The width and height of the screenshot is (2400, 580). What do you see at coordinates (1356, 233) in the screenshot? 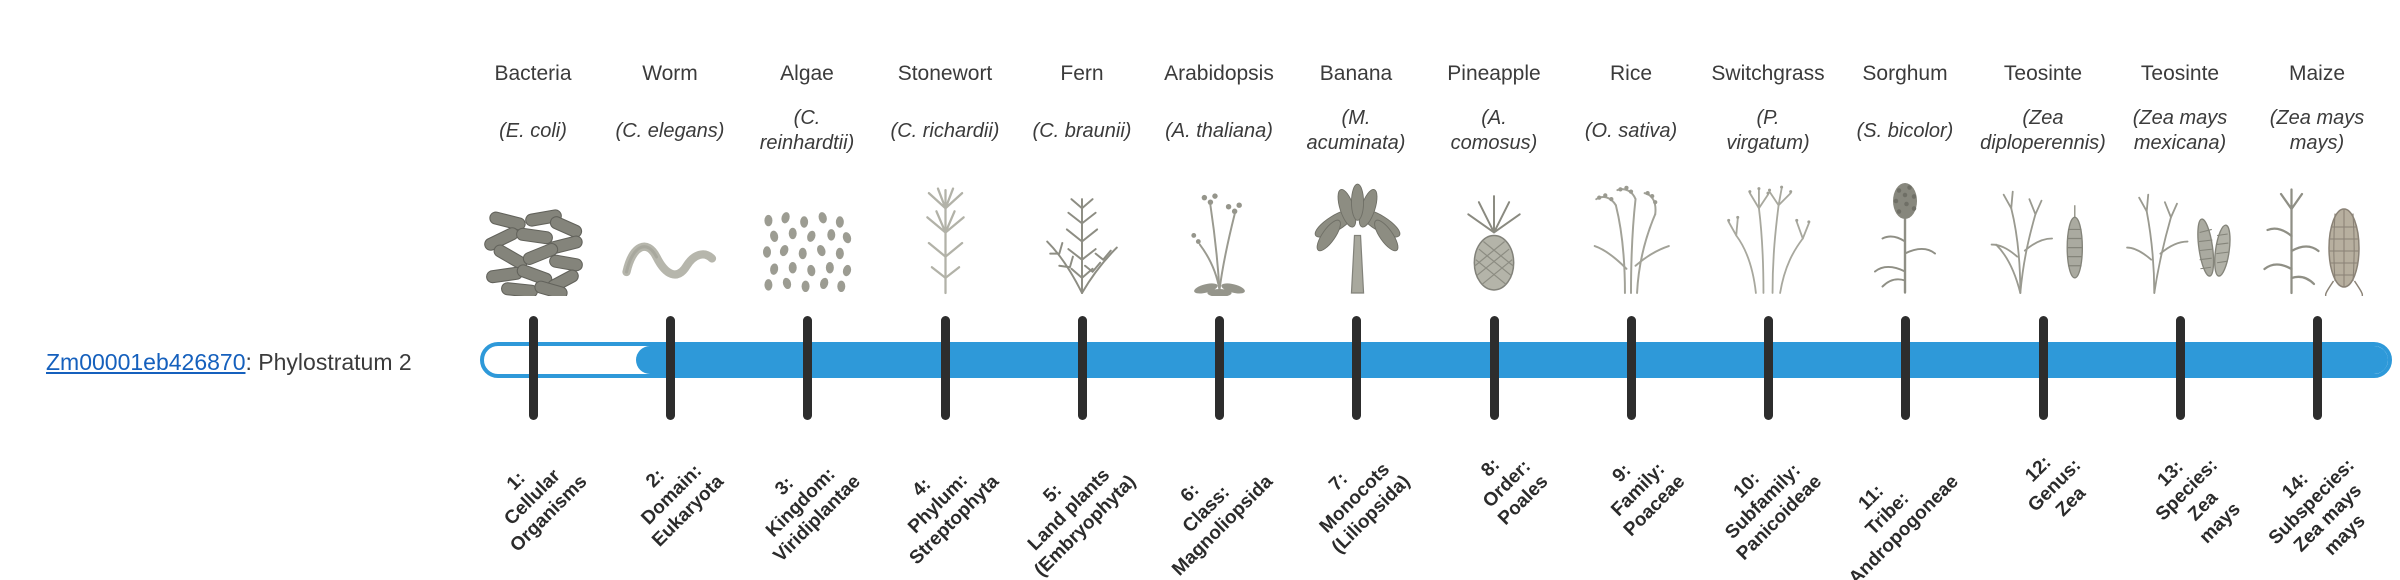
I see `banana-icon` at bounding box center [1356, 233].